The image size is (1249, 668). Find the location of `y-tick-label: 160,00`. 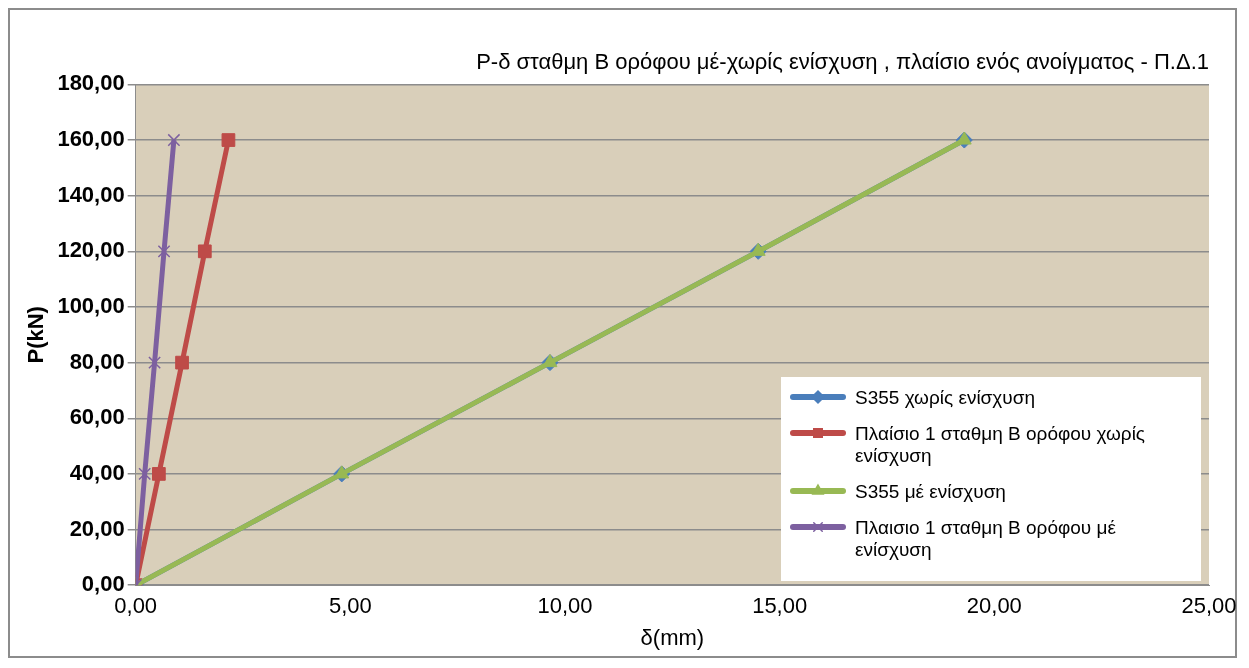

y-tick-label: 160,00 is located at coordinates (91, 139).